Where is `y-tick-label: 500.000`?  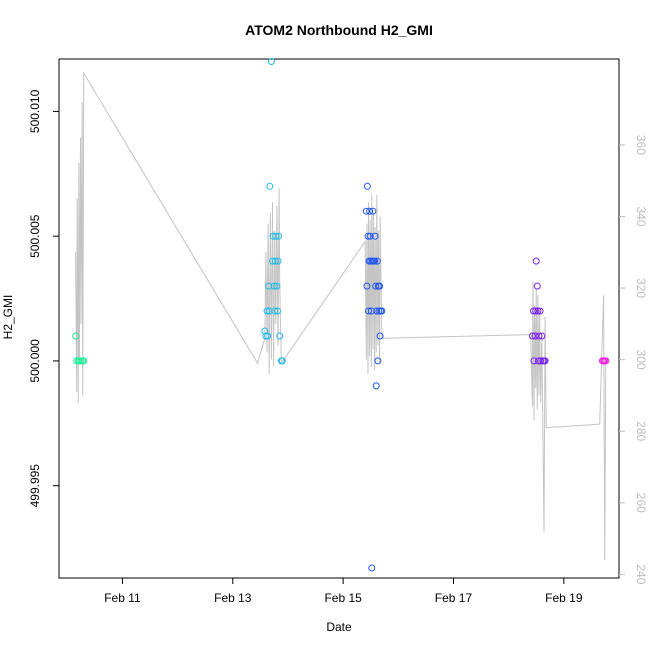 y-tick-label: 500.000 is located at coordinates (35, 361).